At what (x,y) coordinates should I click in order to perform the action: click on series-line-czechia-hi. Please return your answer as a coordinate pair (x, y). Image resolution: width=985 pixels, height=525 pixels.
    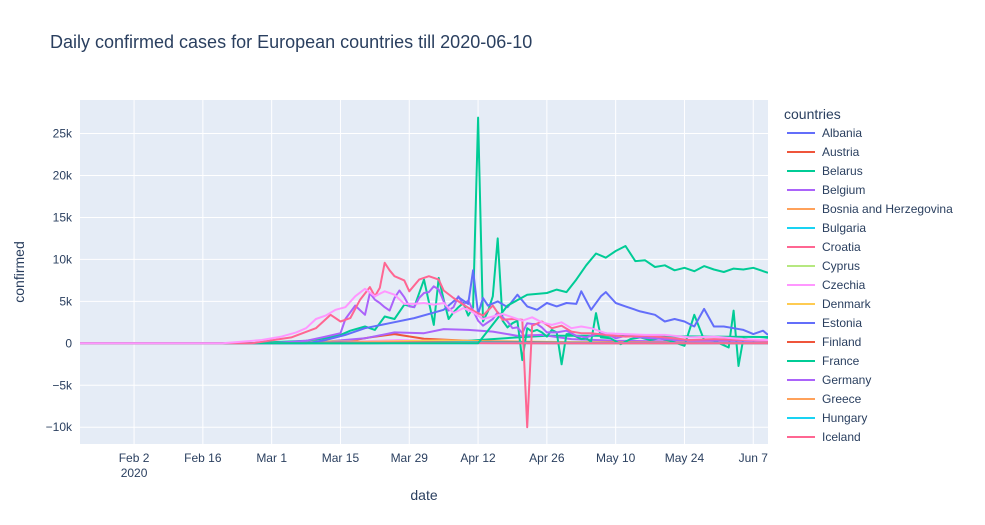
    Looking at the image, I should click on (424, 316).